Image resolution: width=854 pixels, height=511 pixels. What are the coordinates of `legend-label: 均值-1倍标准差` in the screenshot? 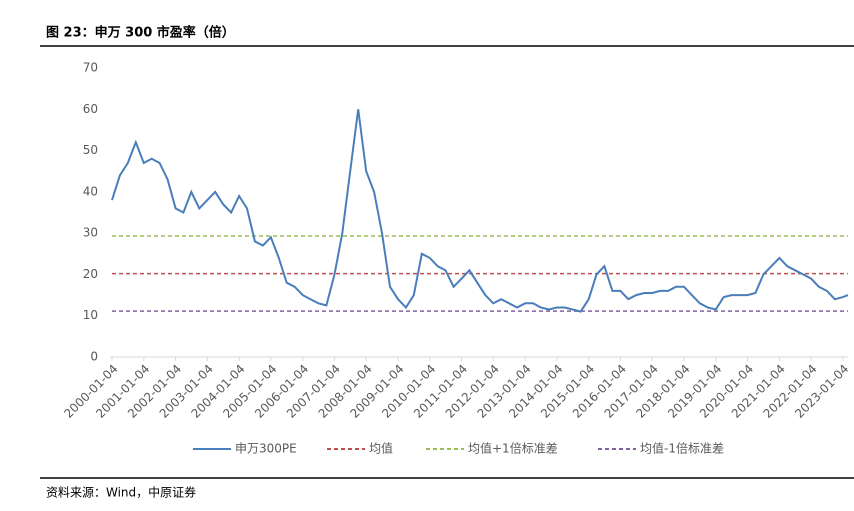 It's located at (682, 448).